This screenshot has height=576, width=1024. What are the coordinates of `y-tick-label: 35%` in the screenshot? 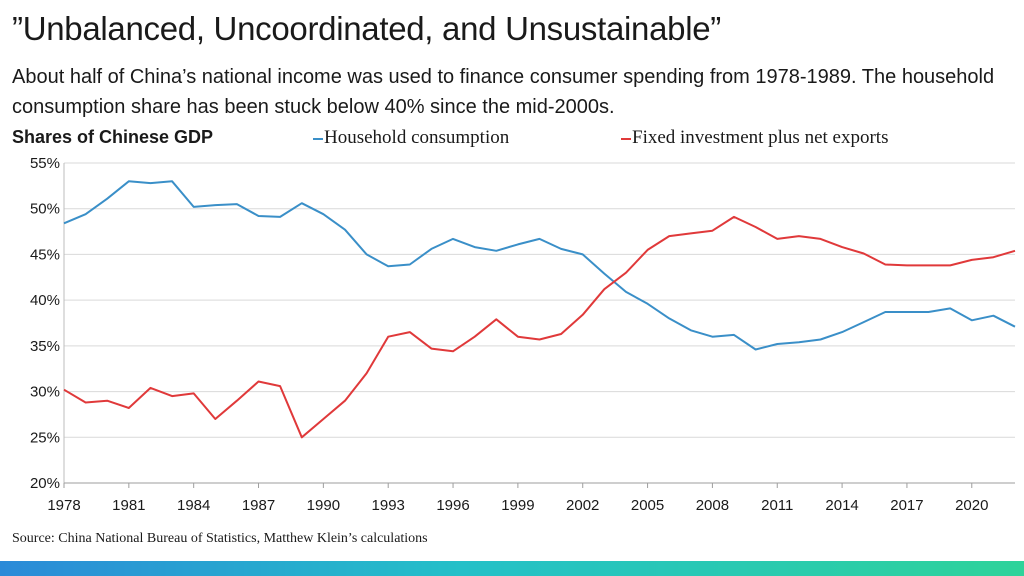 It's located at (45, 346).